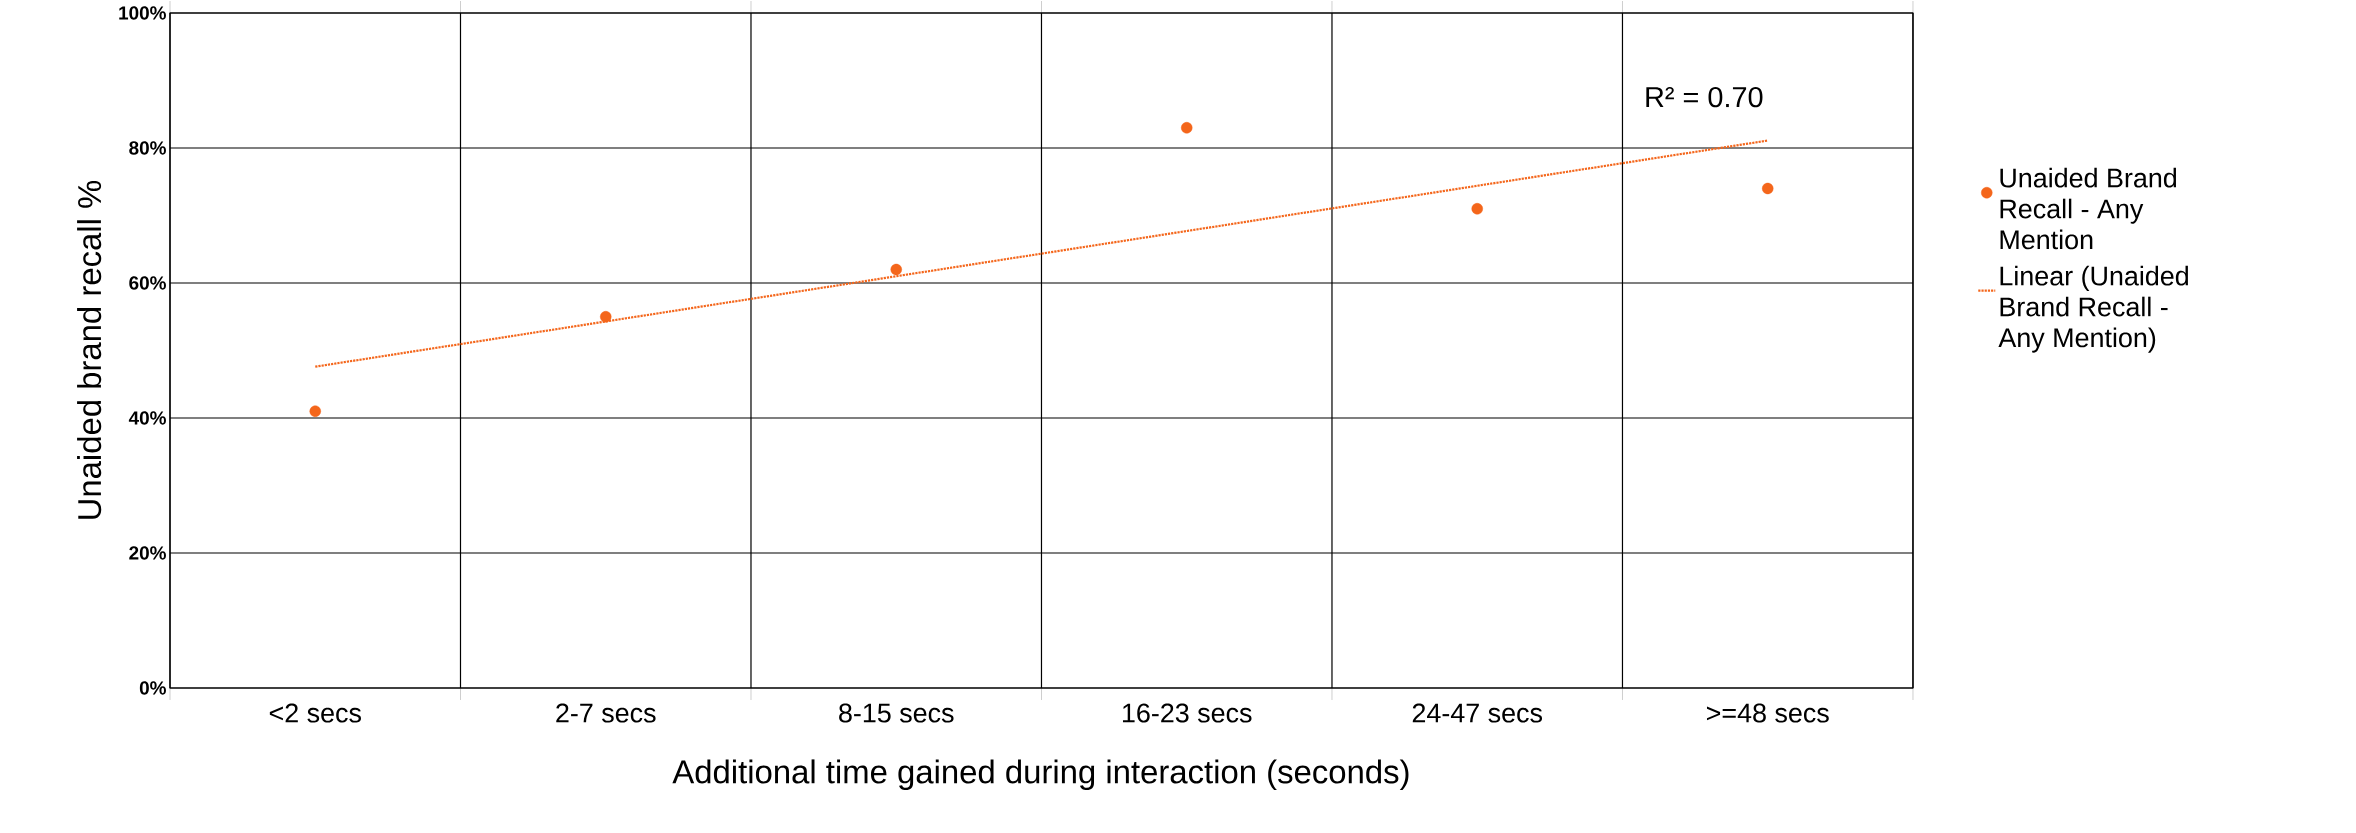  I want to click on y-tick-label: 60%, so click(147, 283).